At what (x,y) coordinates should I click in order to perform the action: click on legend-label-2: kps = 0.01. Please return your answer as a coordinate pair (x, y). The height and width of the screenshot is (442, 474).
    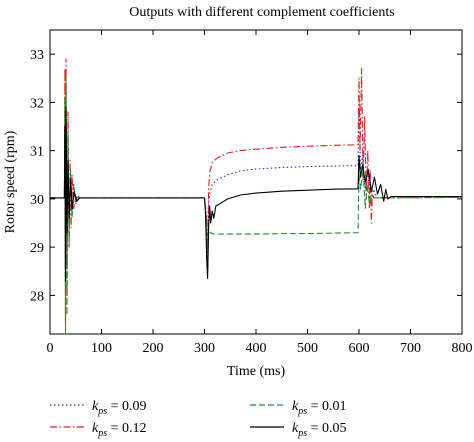
    Looking at the image, I should click on (319, 408).